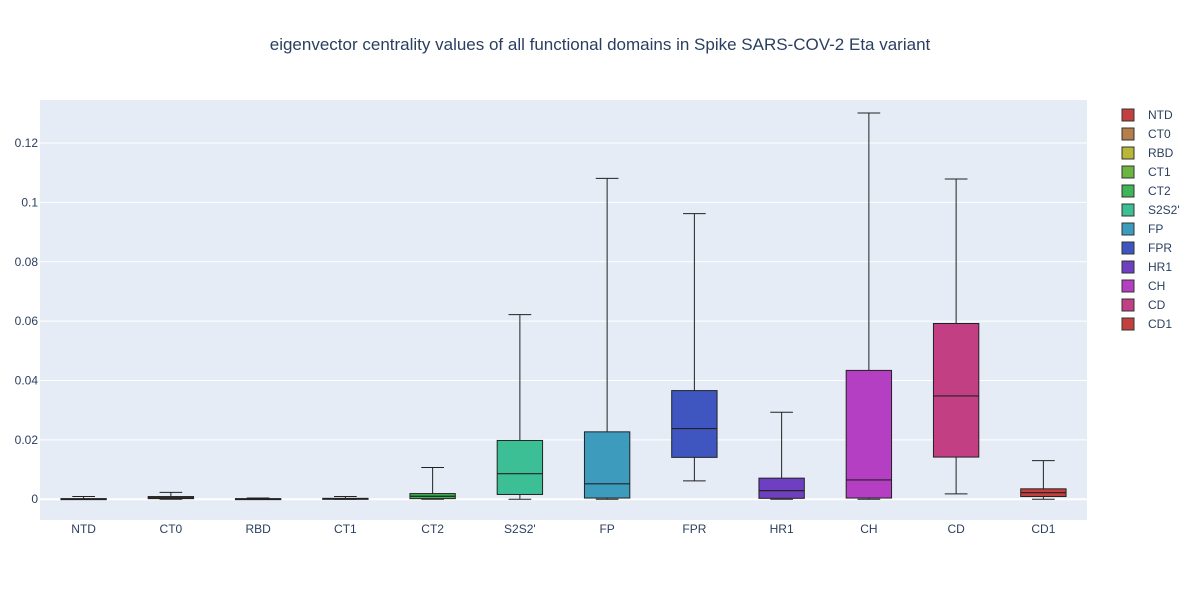  Describe the element at coordinates (1160, 267) in the screenshot. I see `legend-label: HR1` at that location.